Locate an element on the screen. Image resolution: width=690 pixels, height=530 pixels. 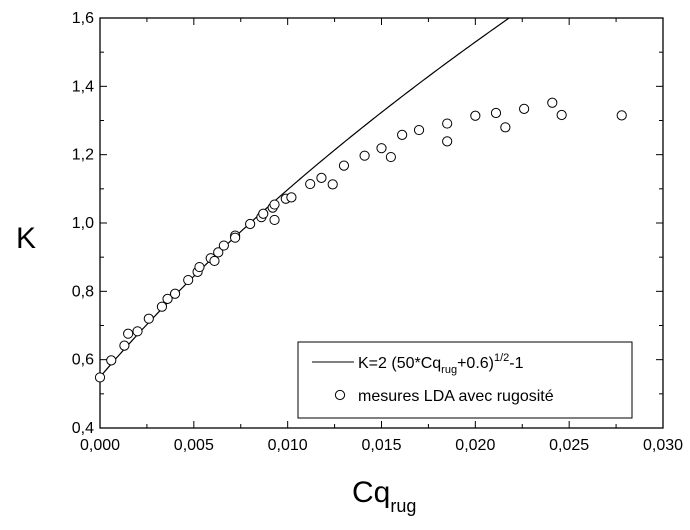
x-axis-title: Cqrug is located at coordinates (384, 496).